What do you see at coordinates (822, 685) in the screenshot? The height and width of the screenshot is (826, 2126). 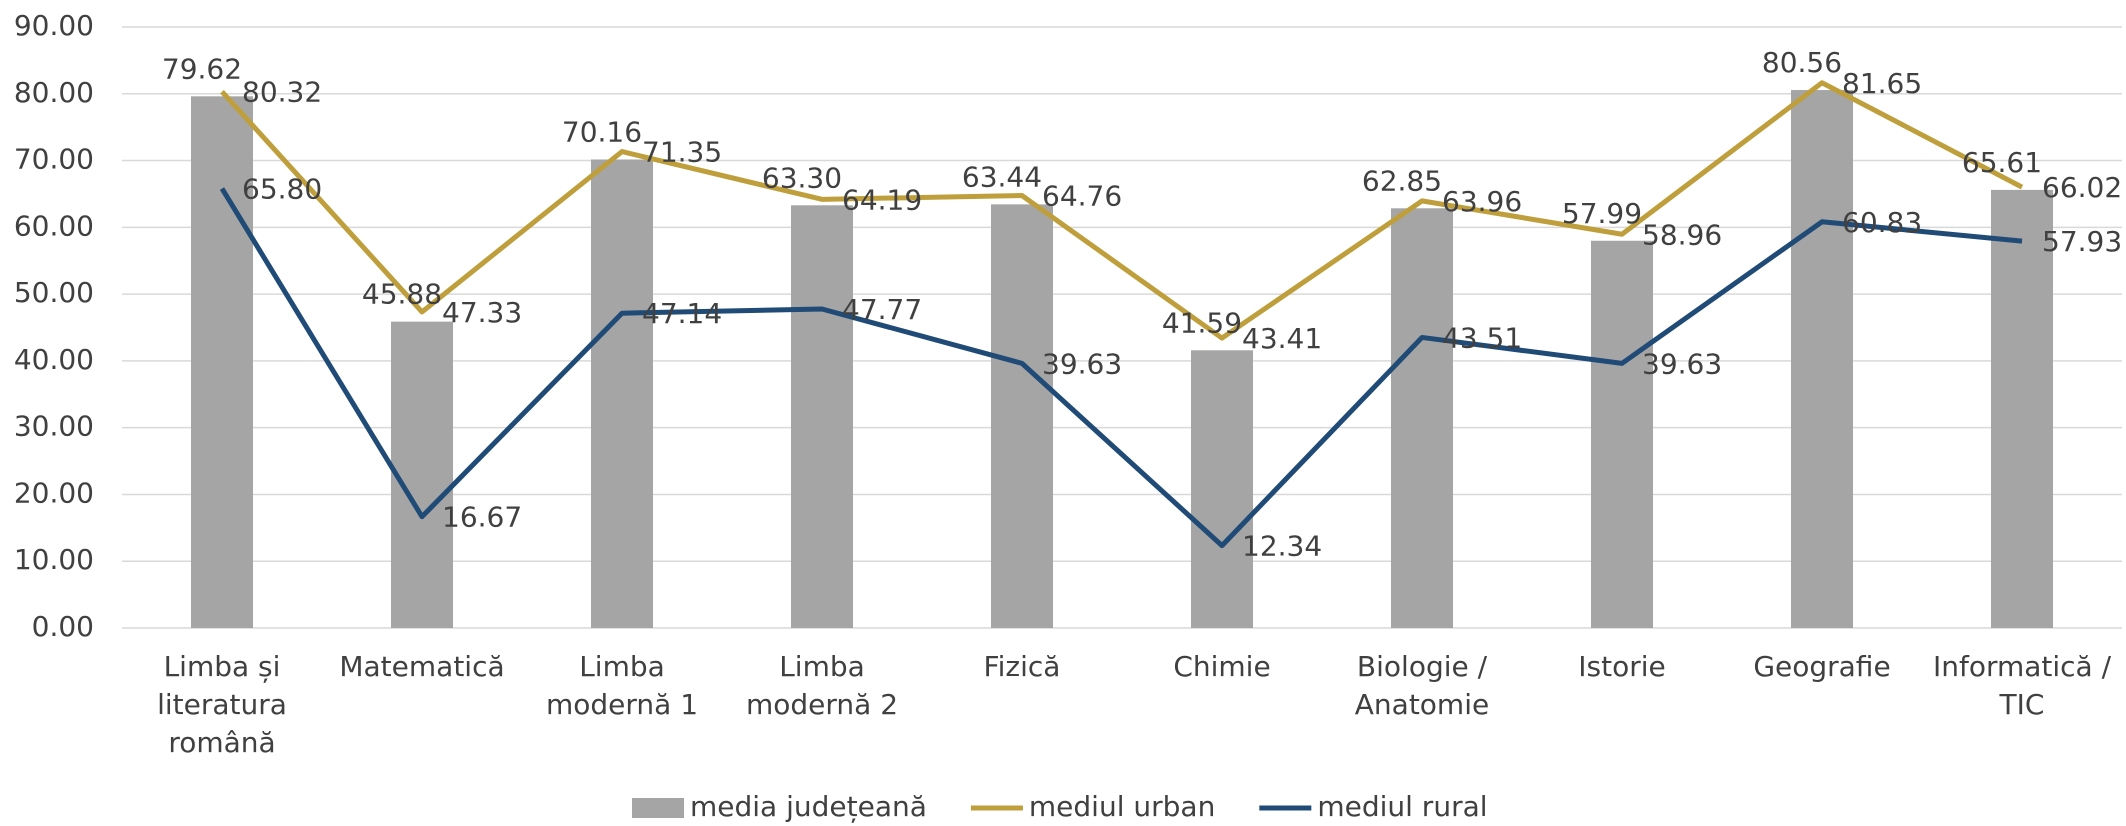 I see `x-tick-label: Limba modernă 2` at bounding box center [822, 685].